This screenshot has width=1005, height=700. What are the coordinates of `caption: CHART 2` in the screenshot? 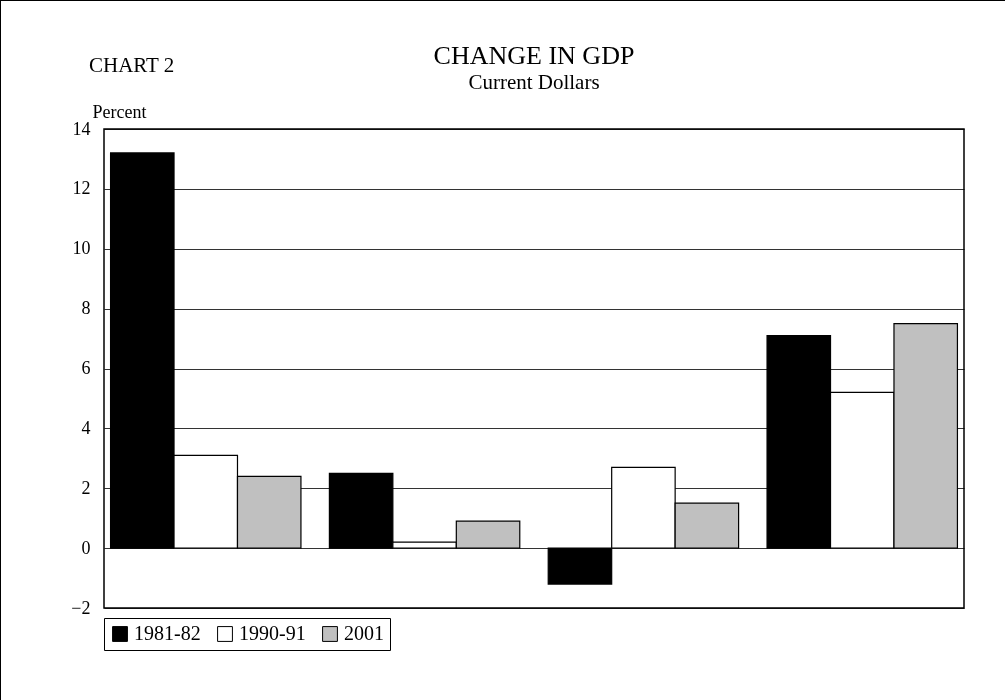 It's located at (132, 65).